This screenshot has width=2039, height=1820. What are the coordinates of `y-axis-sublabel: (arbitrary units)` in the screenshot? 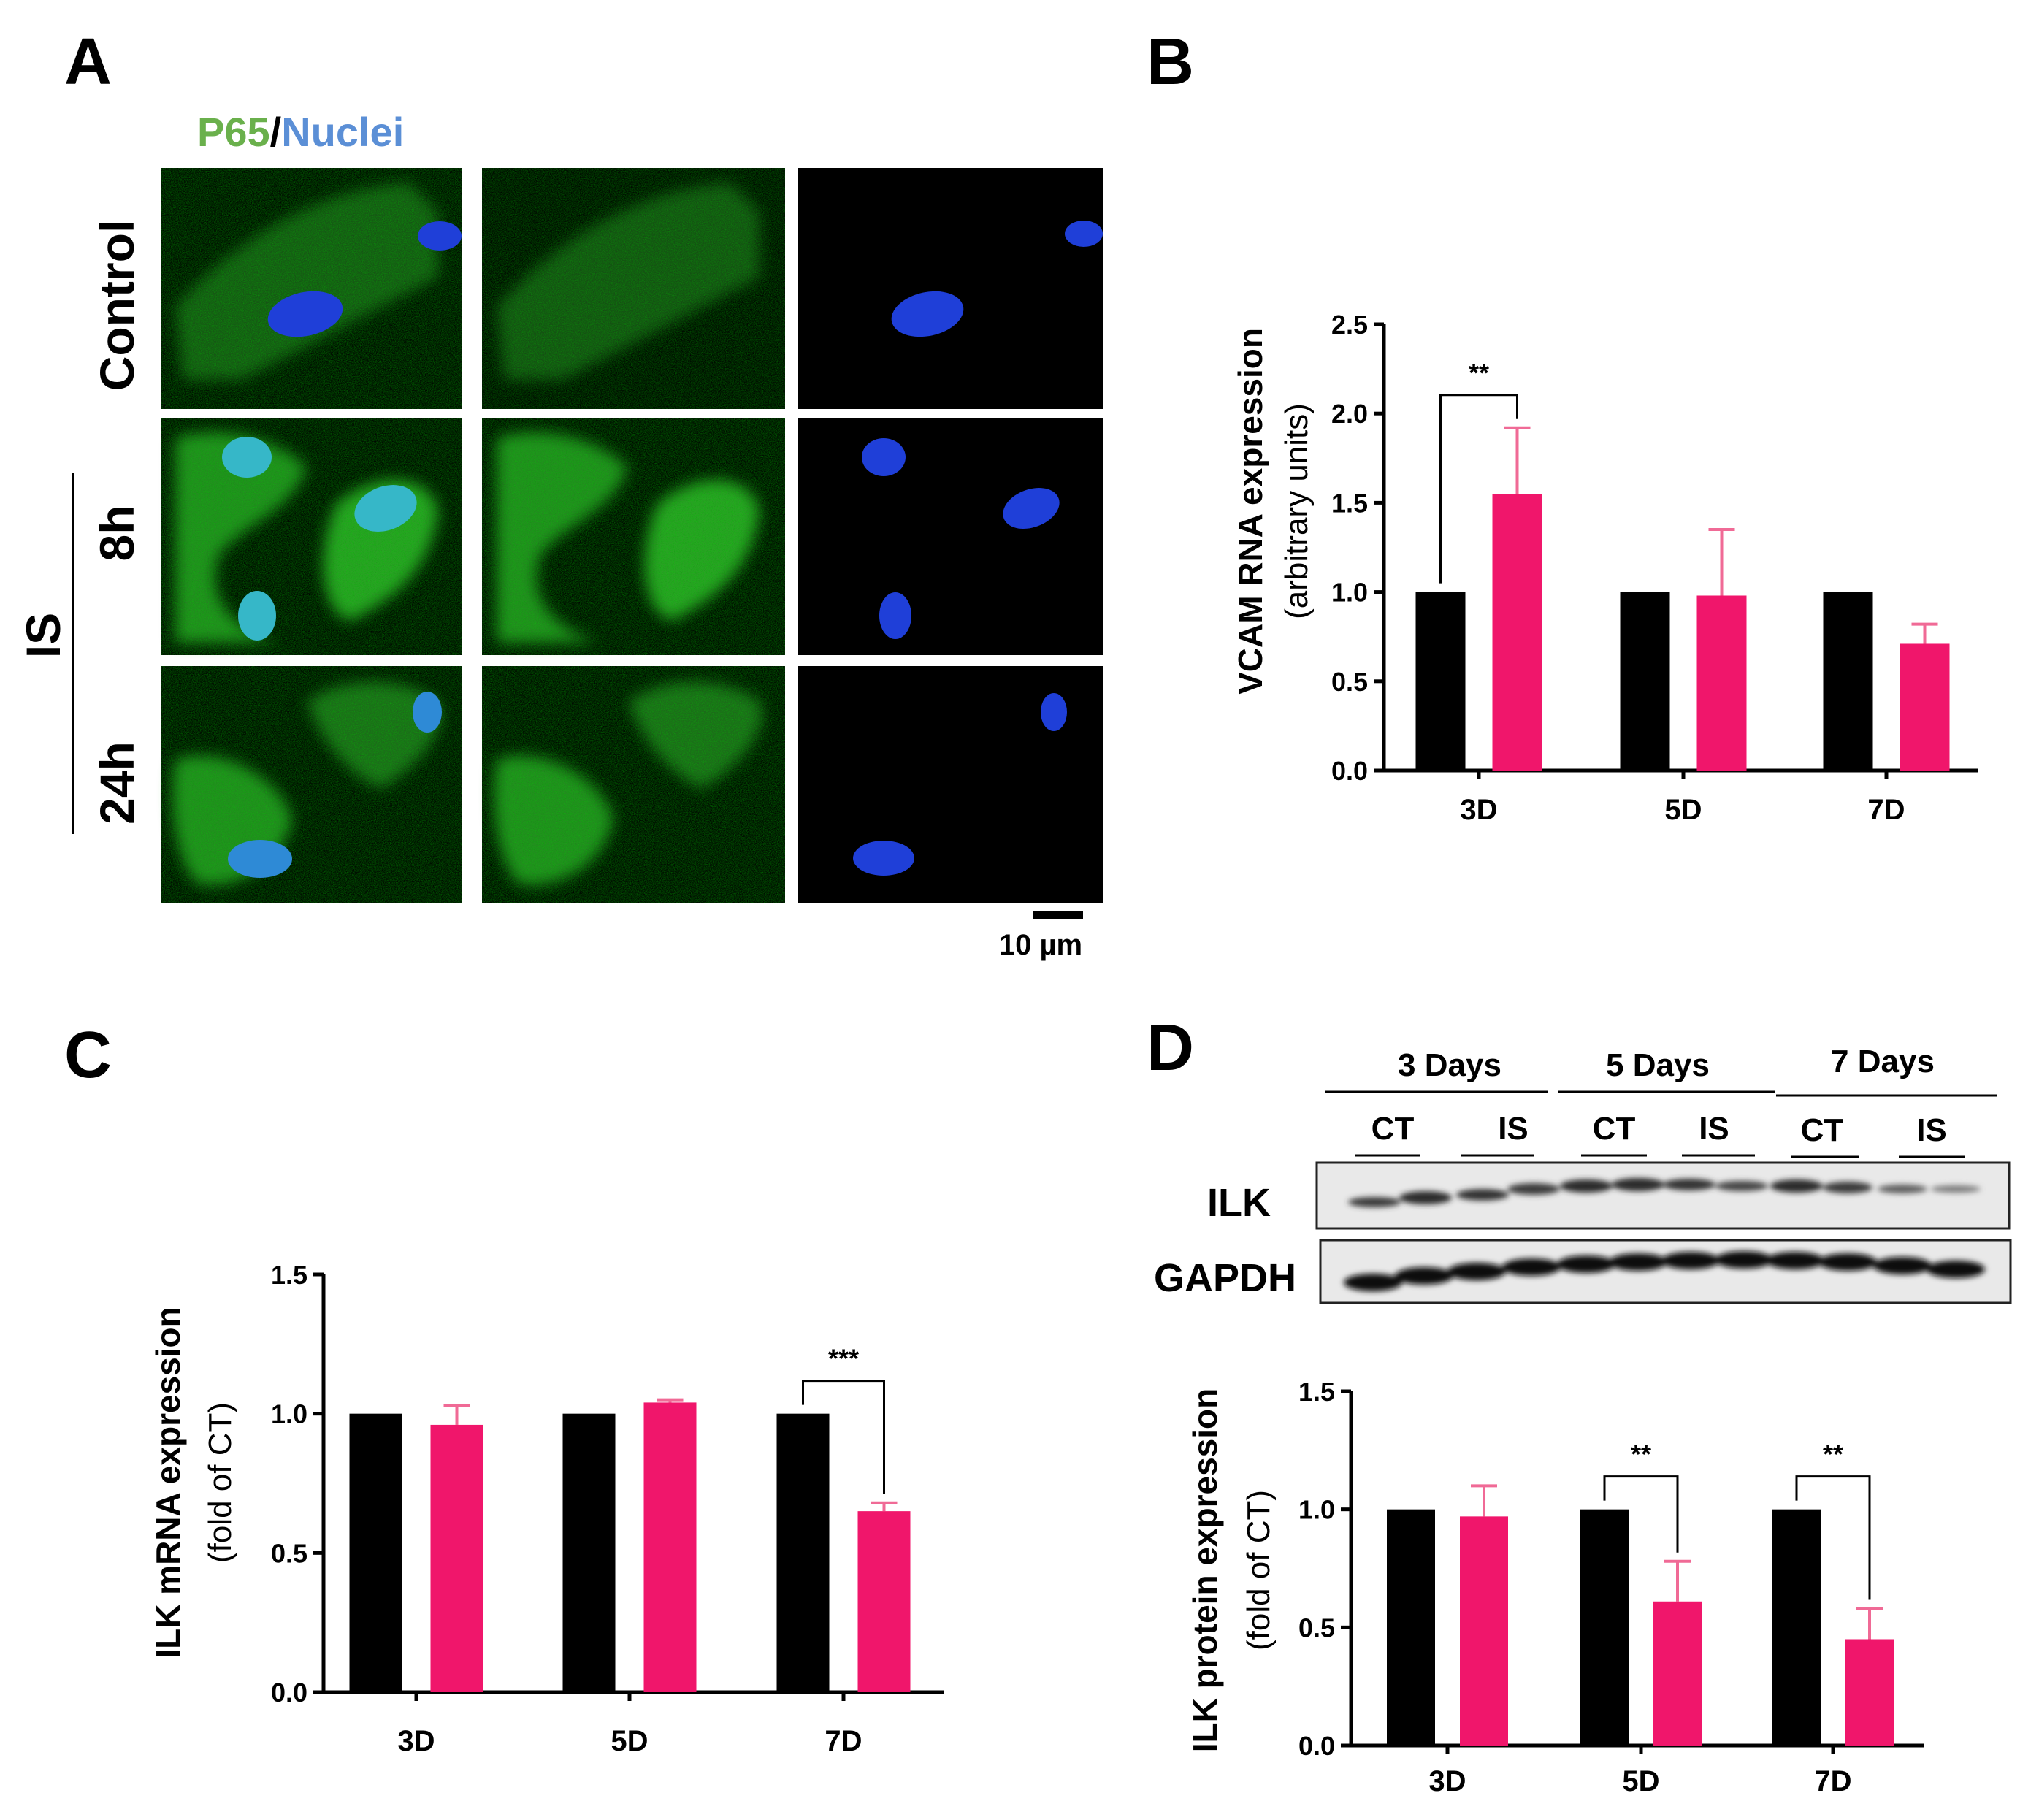 It's located at (1297, 511).